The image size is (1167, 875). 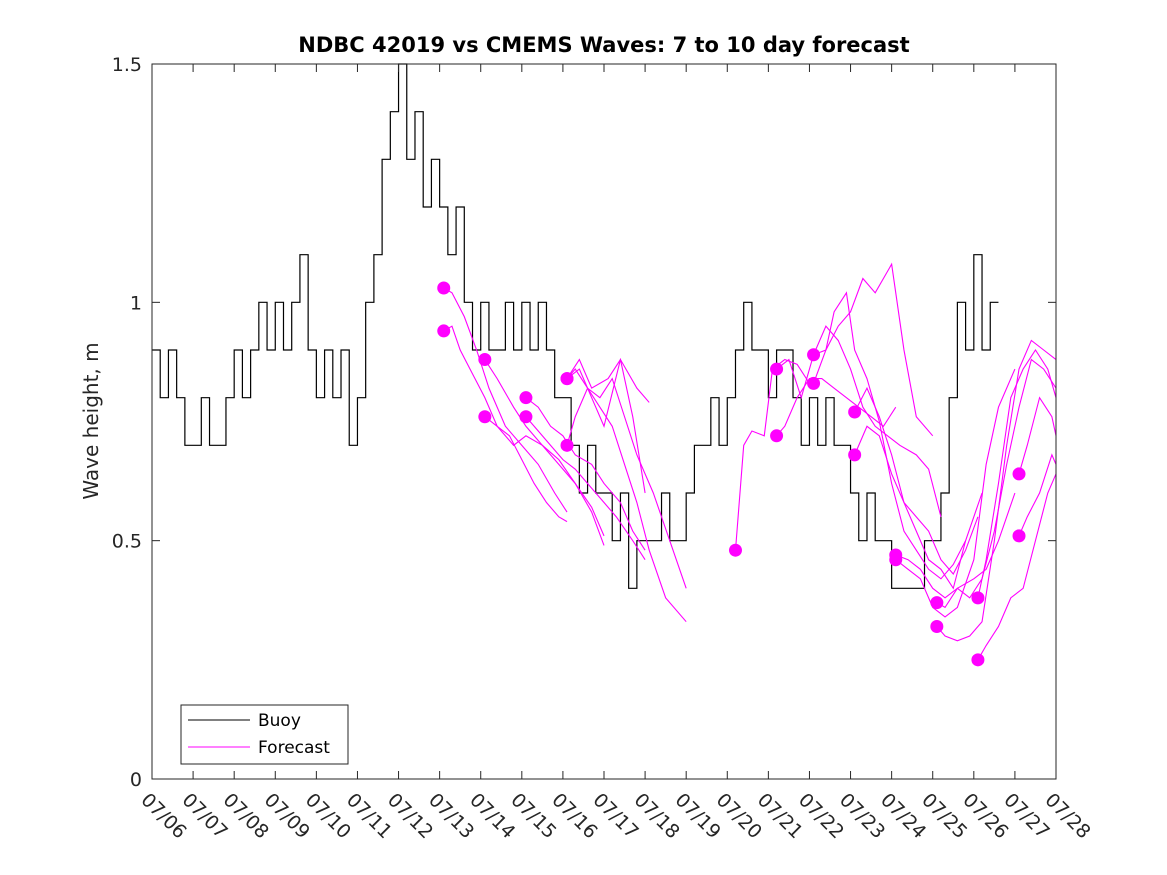 I want to click on legend-label-buoy: Buoy, so click(x=279, y=721).